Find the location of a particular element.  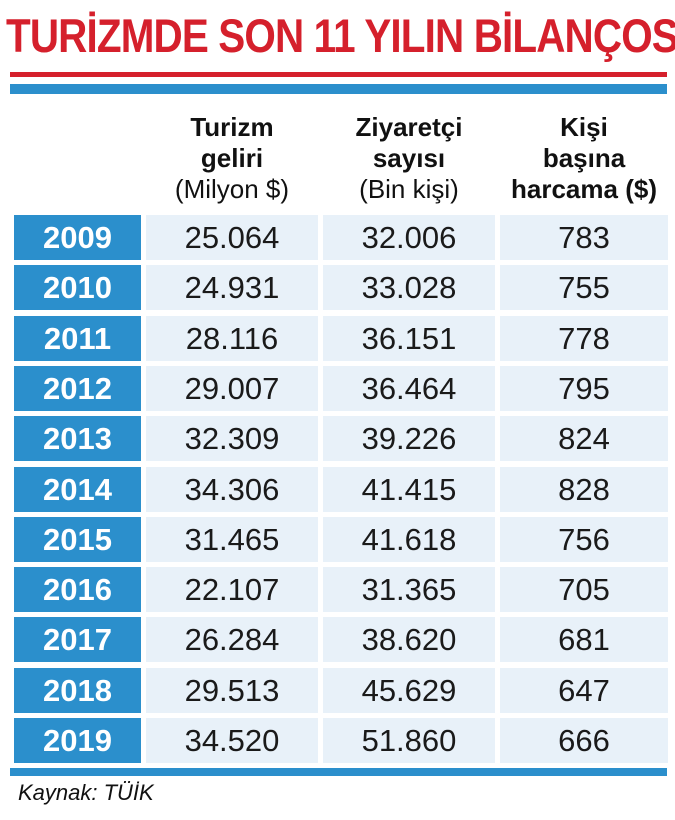

visitor-count-cell: 36.151 is located at coordinates (409, 338).